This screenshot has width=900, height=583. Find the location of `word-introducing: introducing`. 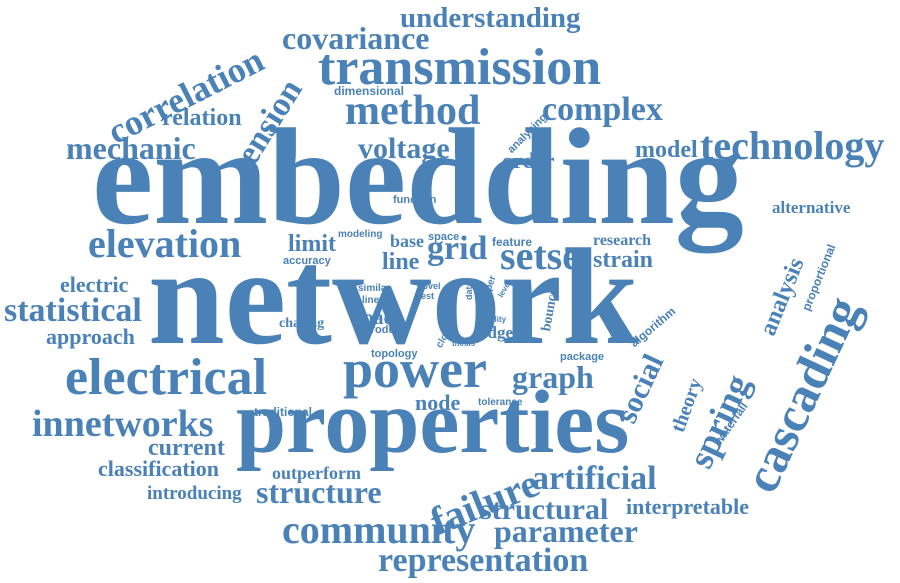

word-introducing: introducing is located at coordinates (194, 493).